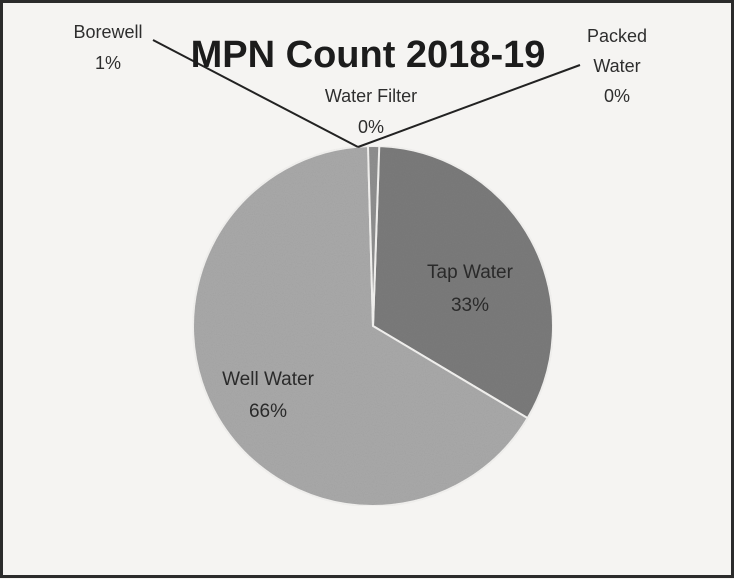 This screenshot has width=734, height=579. Describe the element at coordinates (371, 127) in the screenshot. I see `data-label-water-filter-pct: 0%` at that location.